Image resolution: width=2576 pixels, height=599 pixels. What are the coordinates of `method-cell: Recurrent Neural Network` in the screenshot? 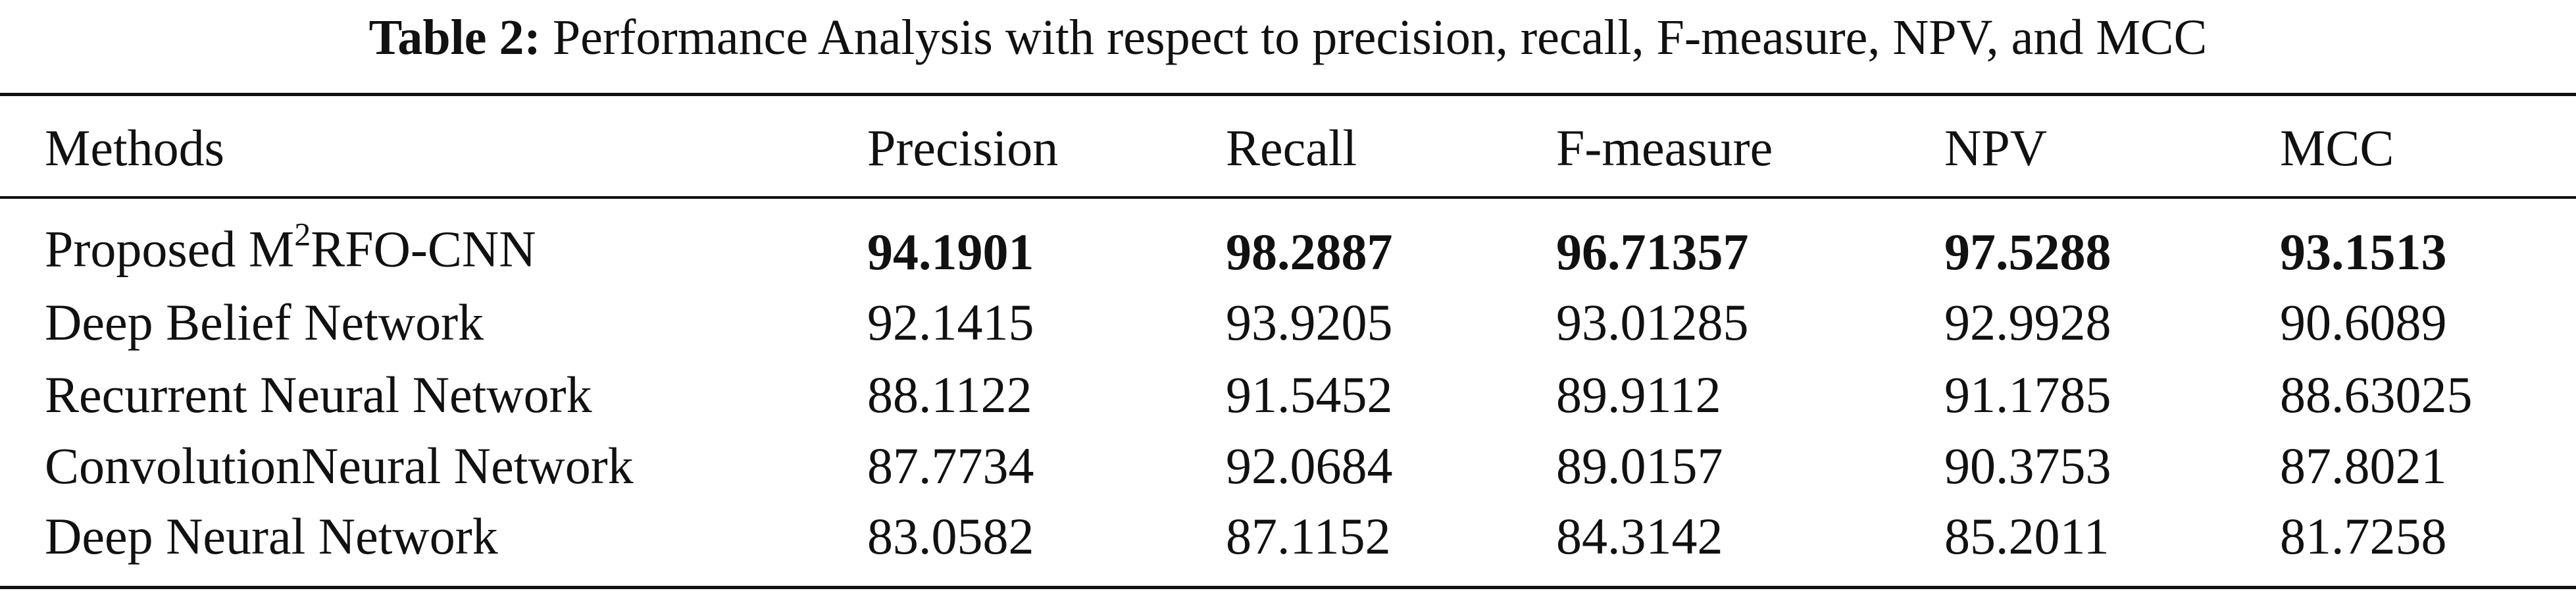 It's located at (318, 395).